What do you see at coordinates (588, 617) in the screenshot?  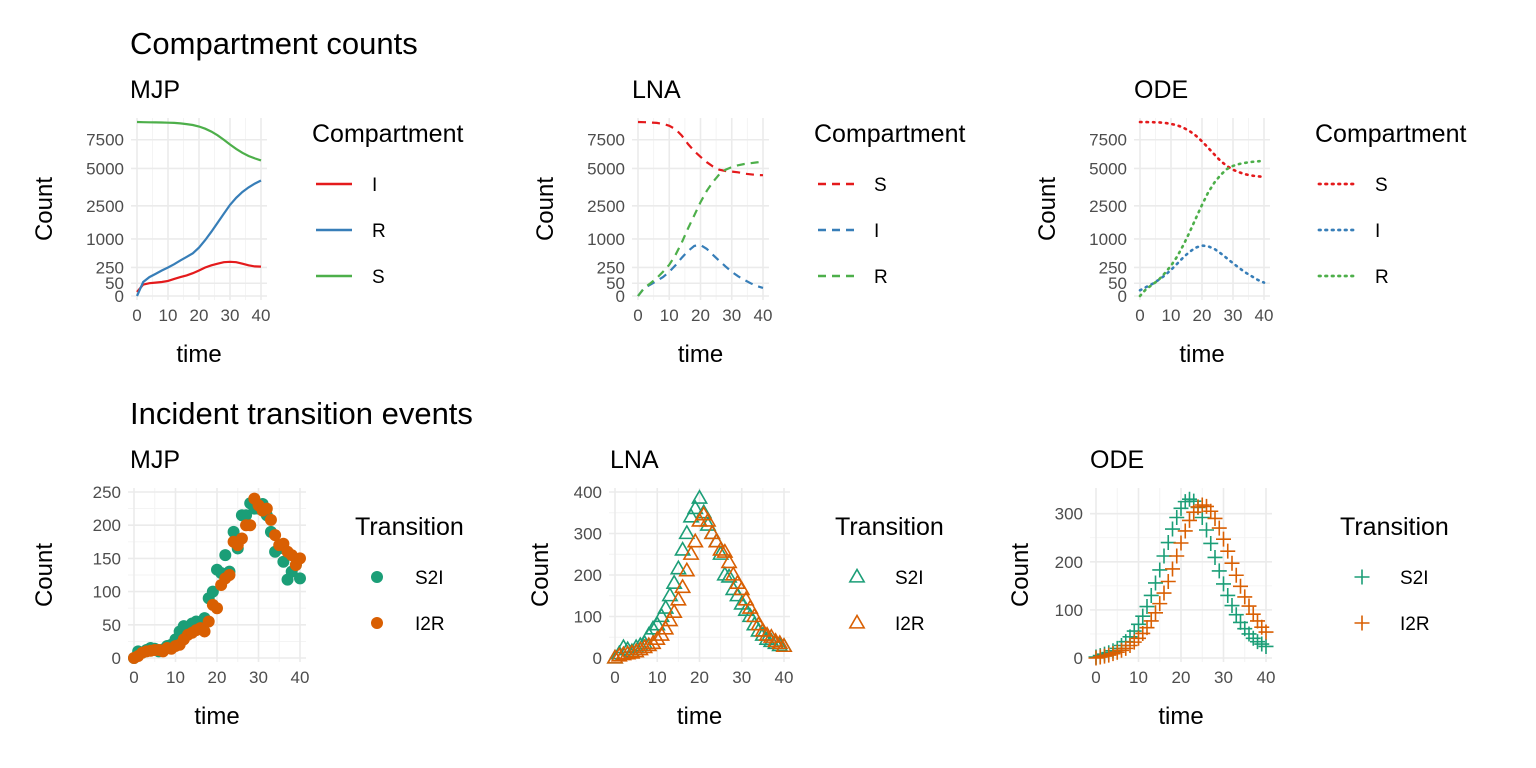 I see `y-tick-label: 100` at bounding box center [588, 617].